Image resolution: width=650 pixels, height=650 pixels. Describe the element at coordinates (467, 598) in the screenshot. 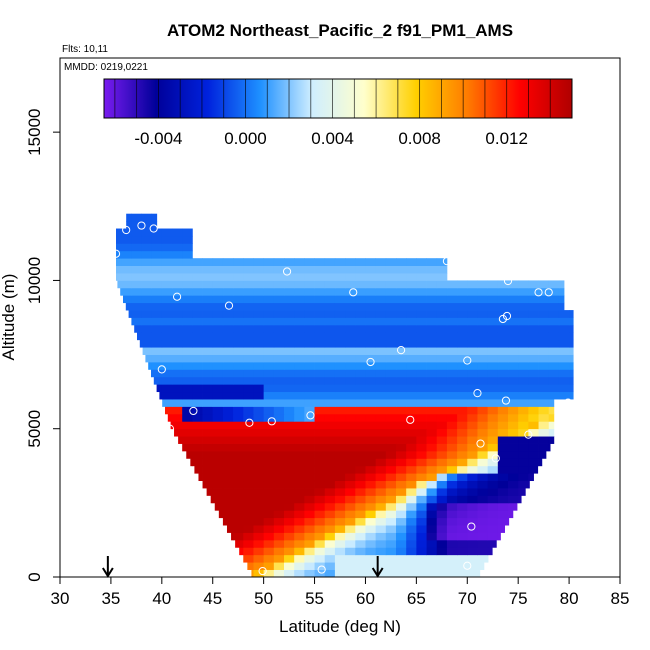

I see `x-tick-label: 70` at that location.